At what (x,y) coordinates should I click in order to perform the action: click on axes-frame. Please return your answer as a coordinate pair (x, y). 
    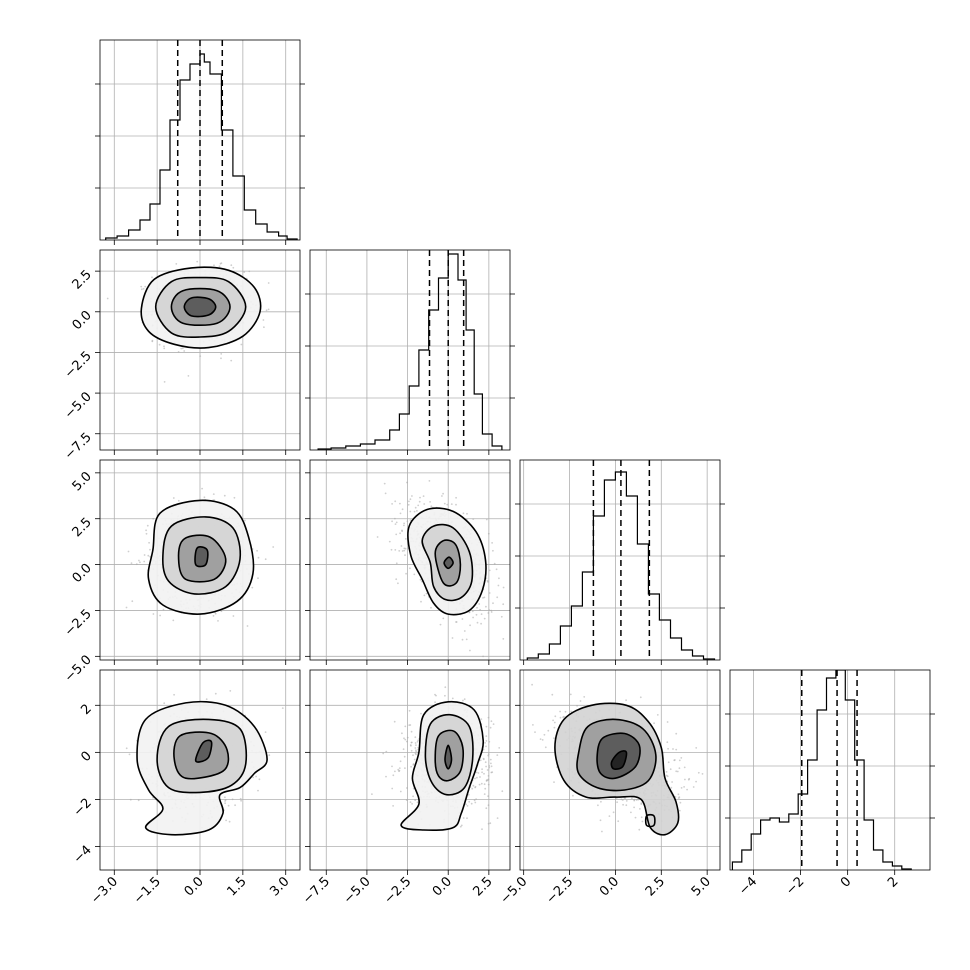
    Looking at the image, I should click on (830, 770).